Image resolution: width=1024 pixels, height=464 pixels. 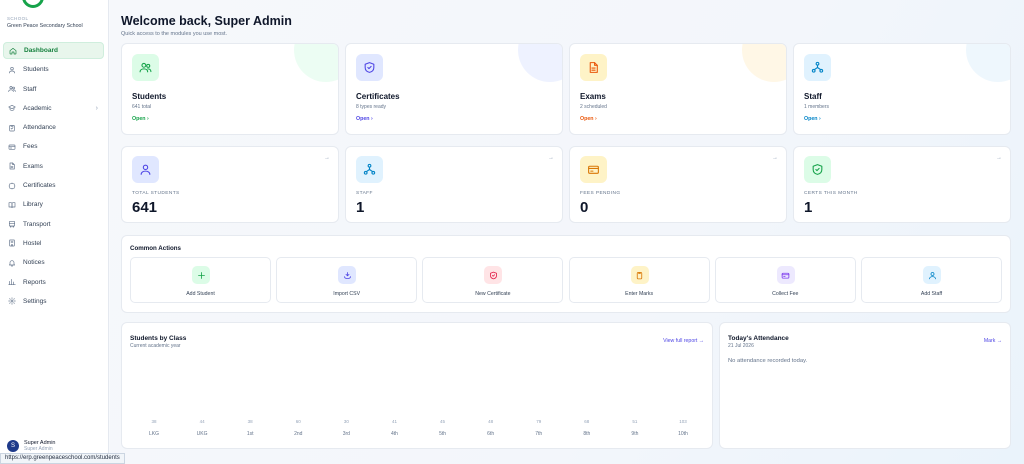 I want to click on user-profile: S Super Admin Super Admin, so click(x=31, y=446).